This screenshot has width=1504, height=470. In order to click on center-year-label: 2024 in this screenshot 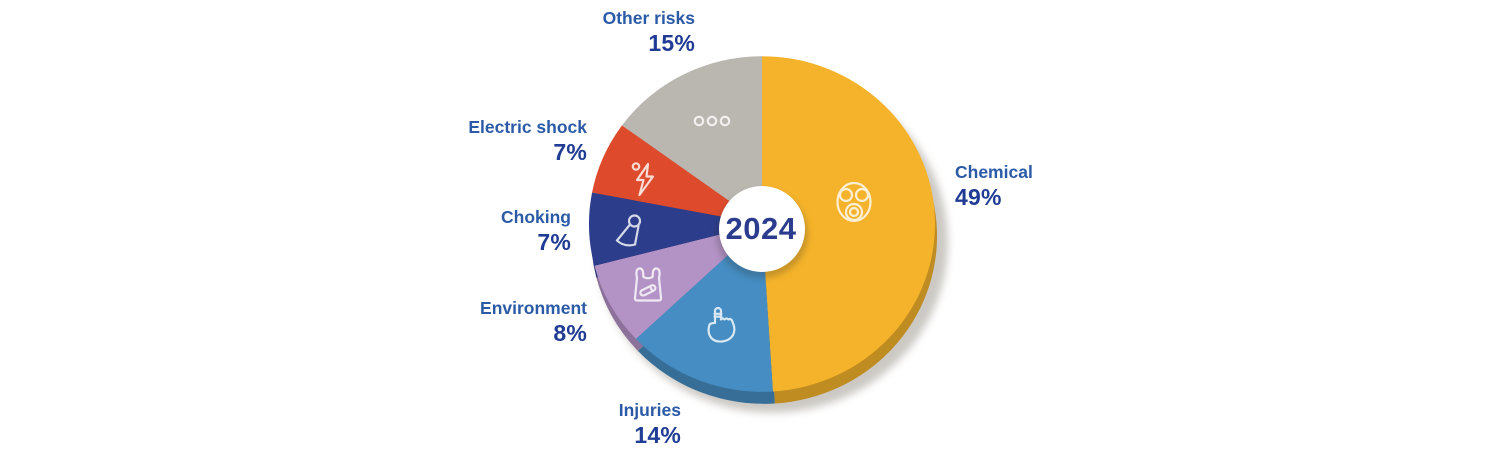, I will do `click(761, 228)`.